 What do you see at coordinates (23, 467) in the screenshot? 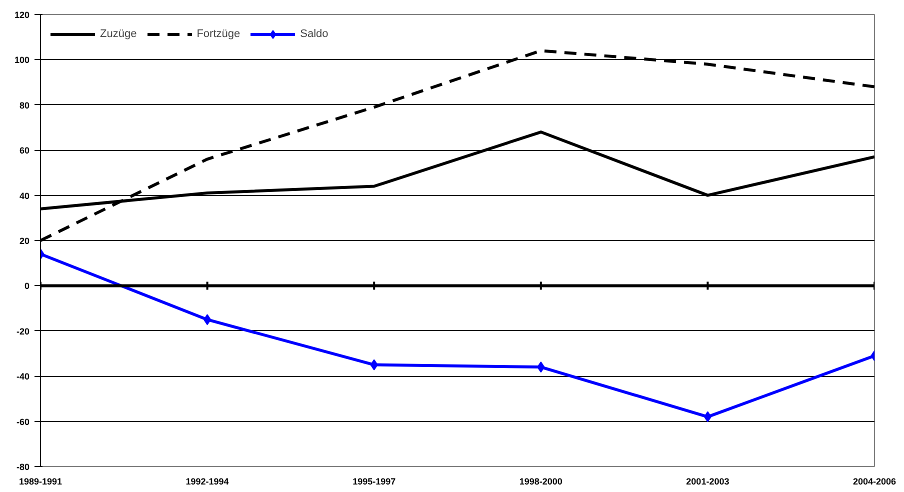
I see `y-tick-label: -80` at bounding box center [23, 467].